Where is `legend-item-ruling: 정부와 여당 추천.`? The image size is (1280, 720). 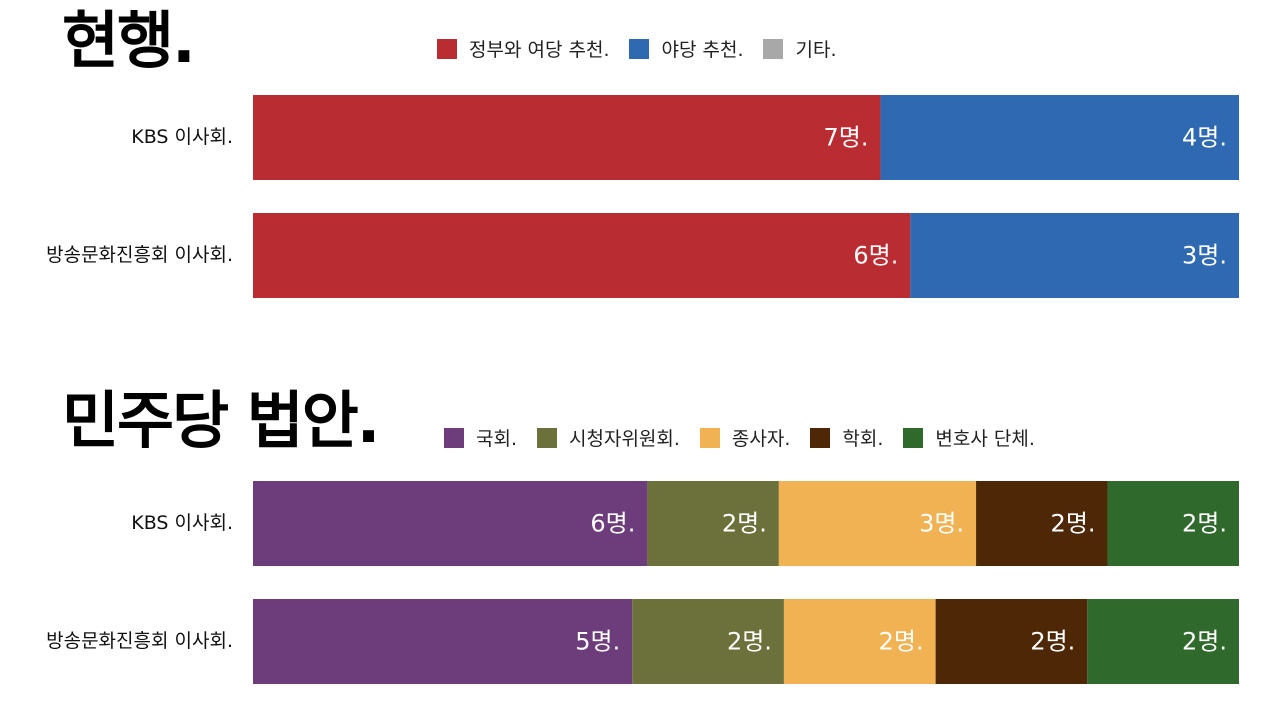
legend-item-ruling: 정부와 여당 추천. is located at coordinates (523, 48).